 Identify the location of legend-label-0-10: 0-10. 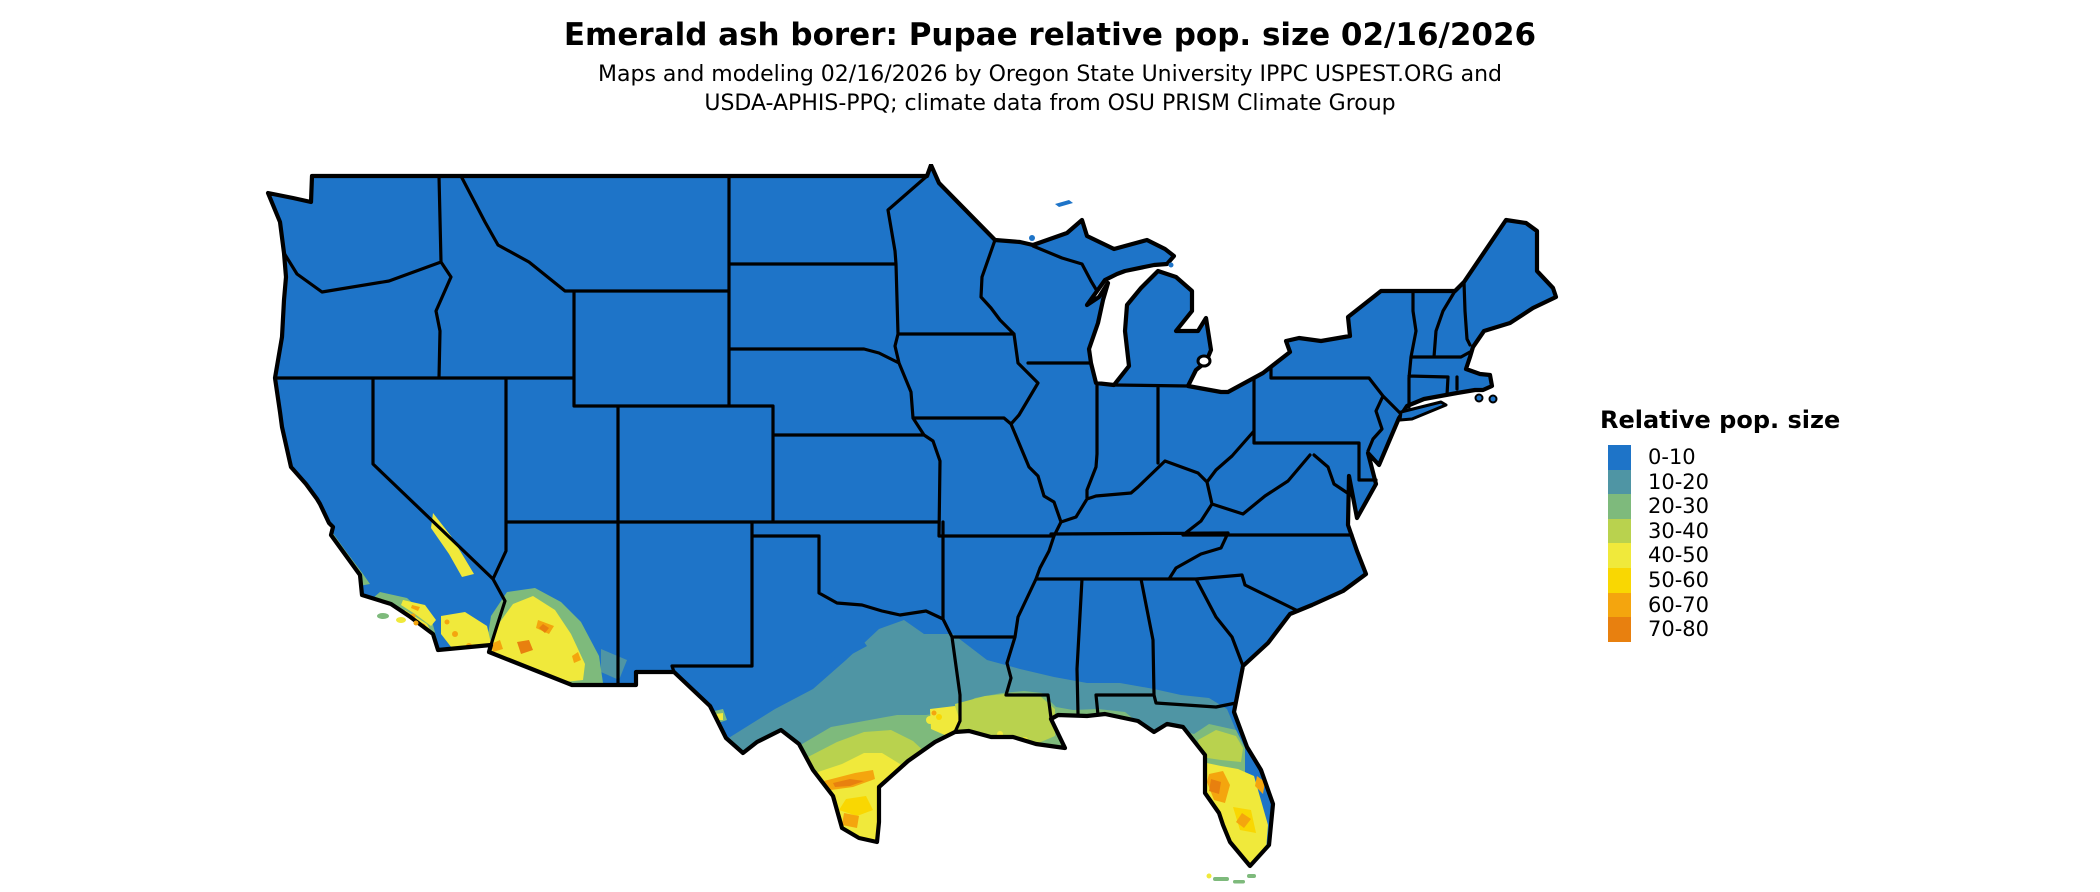
(1672, 457).